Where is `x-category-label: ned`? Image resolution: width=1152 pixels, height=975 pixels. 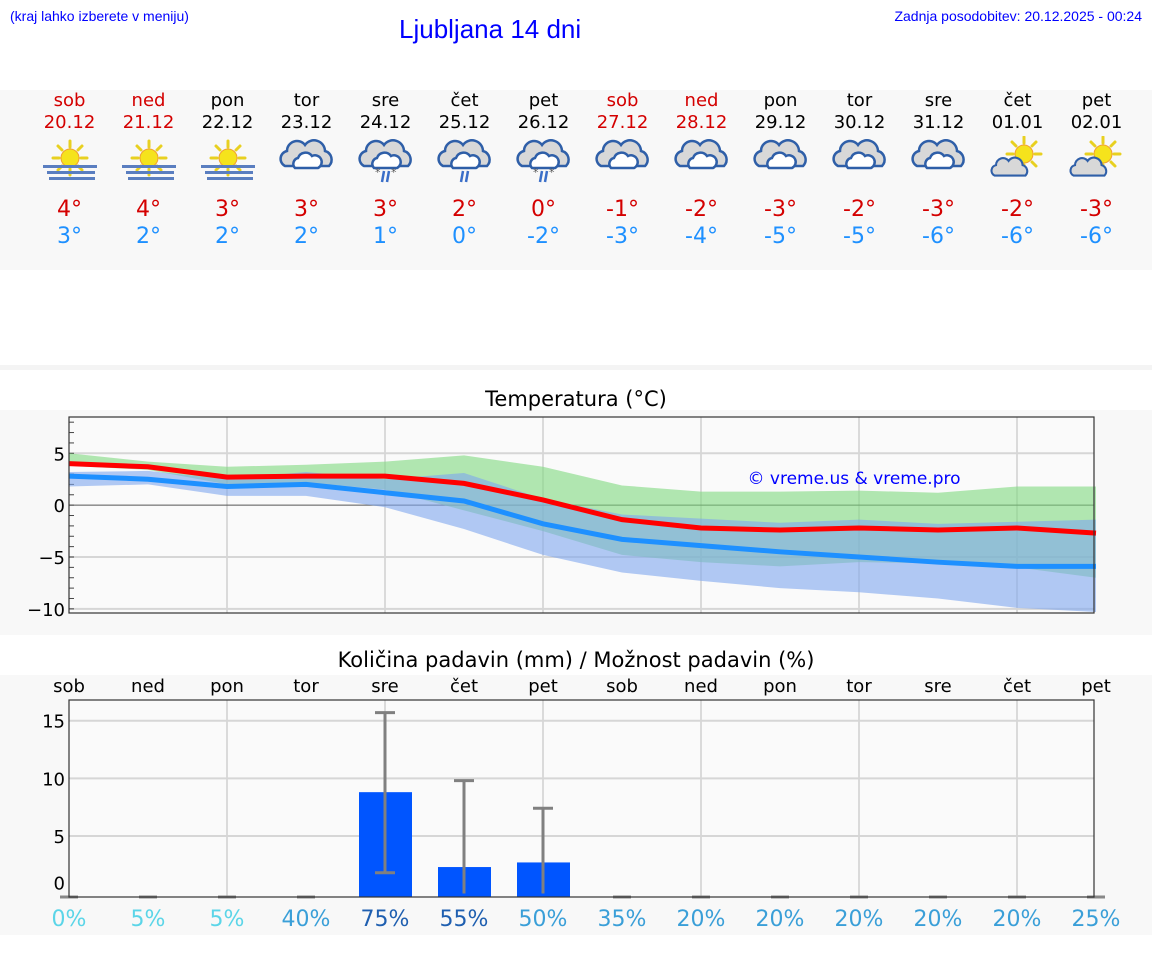 x-category-label: ned is located at coordinates (148, 686).